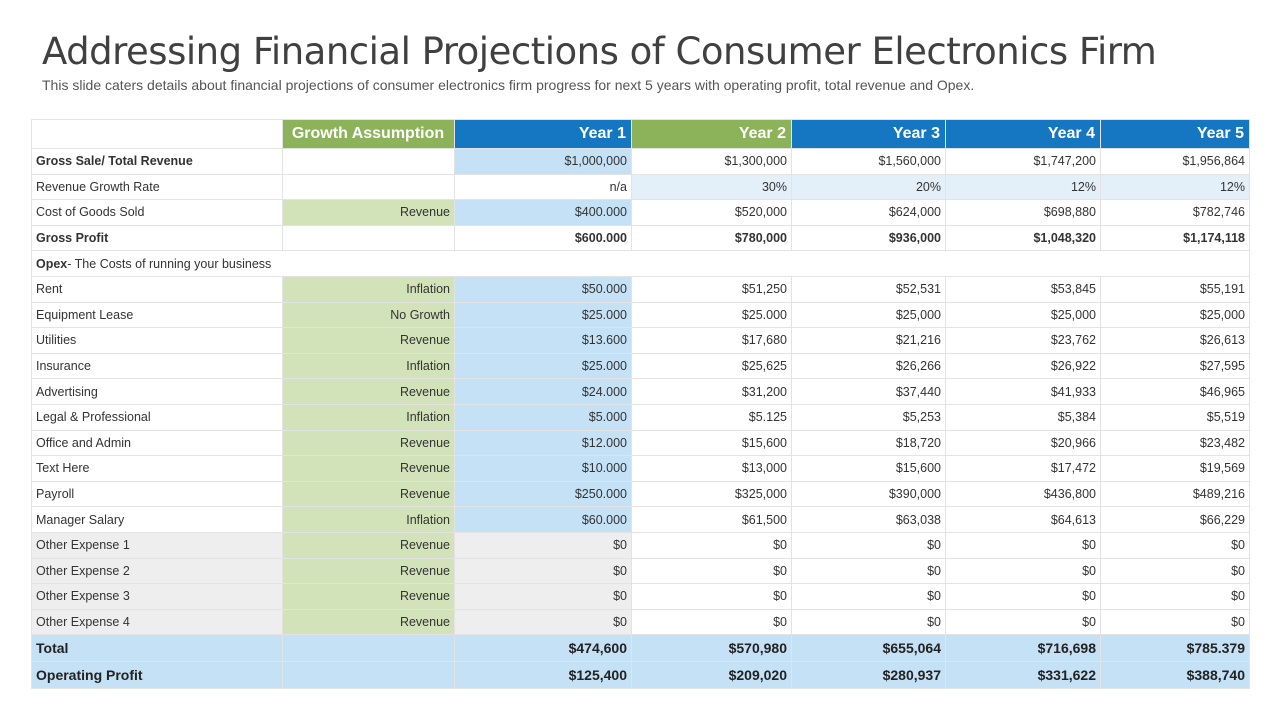 The width and height of the screenshot is (1280, 720). What do you see at coordinates (1023, 212) in the screenshot?
I see `year-4-cell: $698,880` at bounding box center [1023, 212].